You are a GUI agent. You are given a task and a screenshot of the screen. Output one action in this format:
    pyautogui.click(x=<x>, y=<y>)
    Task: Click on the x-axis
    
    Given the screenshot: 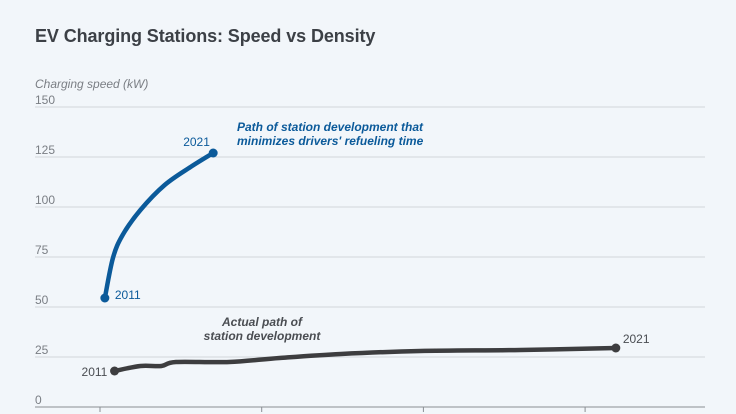 What is the action you would take?
    pyautogui.click(x=370, y=409)
    